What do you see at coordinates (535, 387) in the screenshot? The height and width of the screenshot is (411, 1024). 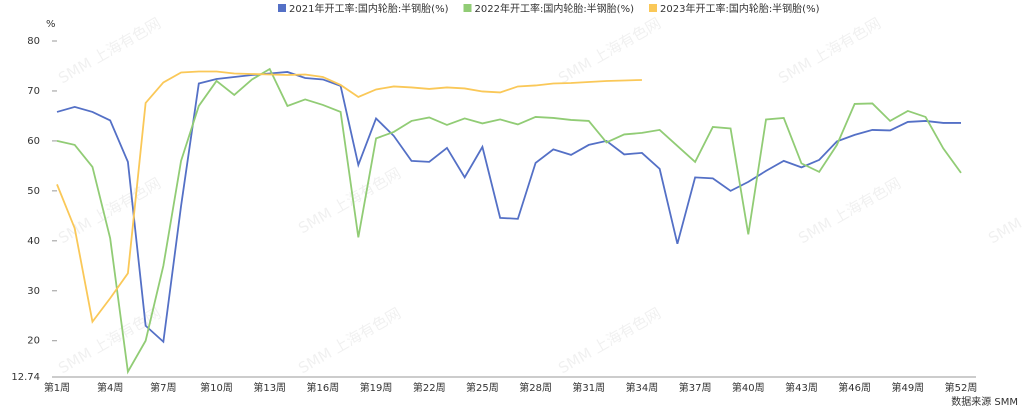 I see `x-tick-label: 第28周` at bounding box center [535, 387].